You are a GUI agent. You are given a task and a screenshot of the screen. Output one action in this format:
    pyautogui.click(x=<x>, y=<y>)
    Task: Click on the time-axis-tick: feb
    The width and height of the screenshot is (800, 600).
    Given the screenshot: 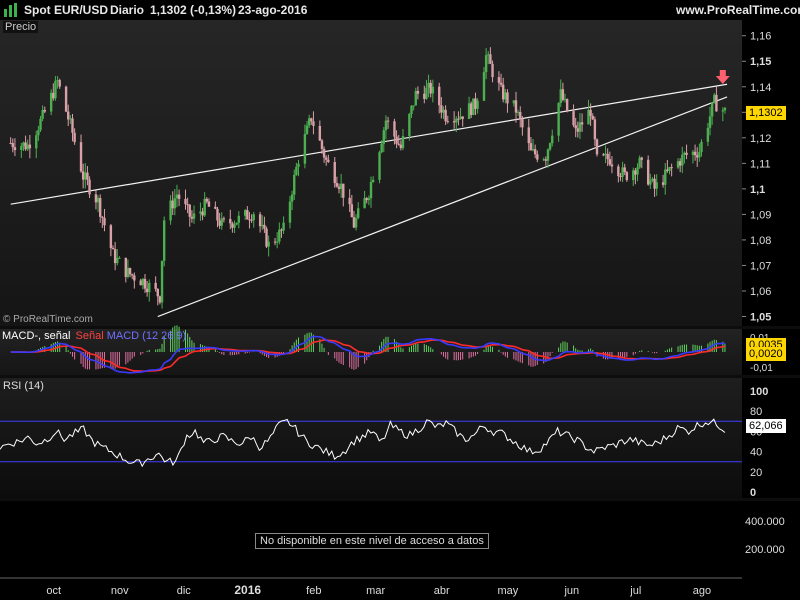 What is the action you would take?
    pyautogui.click(x=313, y=591)
    